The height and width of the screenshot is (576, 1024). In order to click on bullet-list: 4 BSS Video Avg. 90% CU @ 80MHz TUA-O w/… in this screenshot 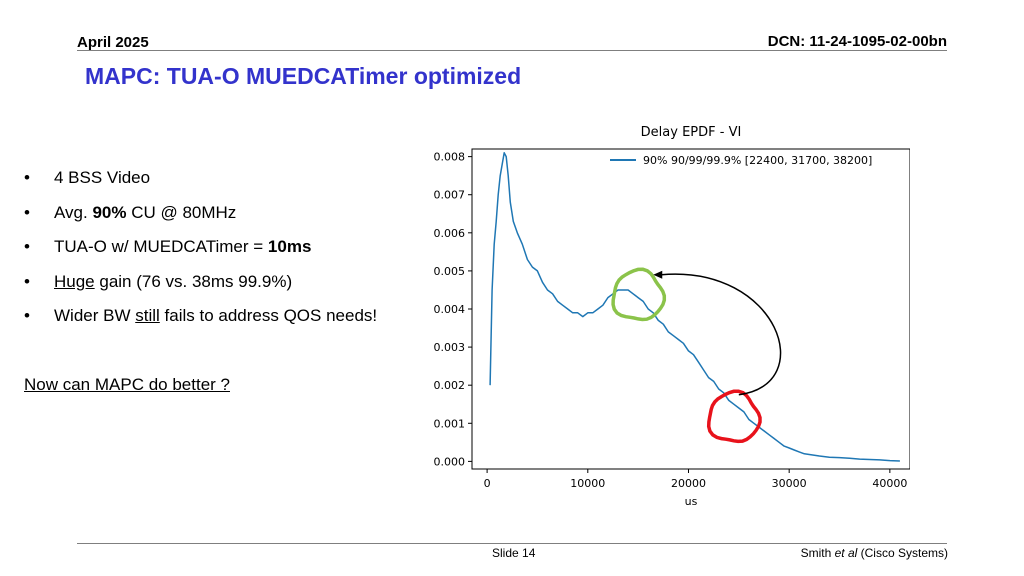, I will do `click(200, 254)`.